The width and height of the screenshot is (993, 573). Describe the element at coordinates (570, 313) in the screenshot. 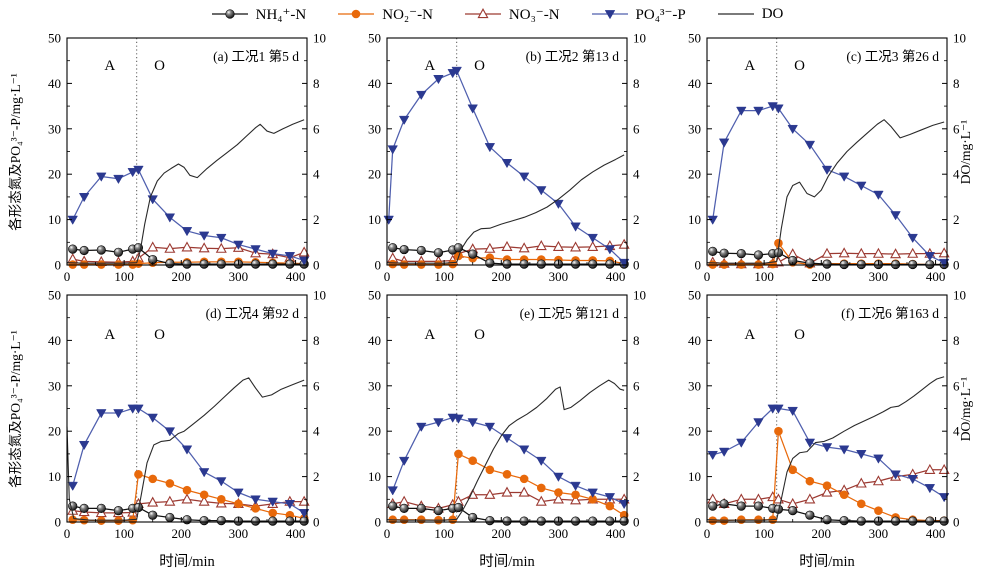

I see `subplot-e-title: (e) 工况5 第121 d` at that location.